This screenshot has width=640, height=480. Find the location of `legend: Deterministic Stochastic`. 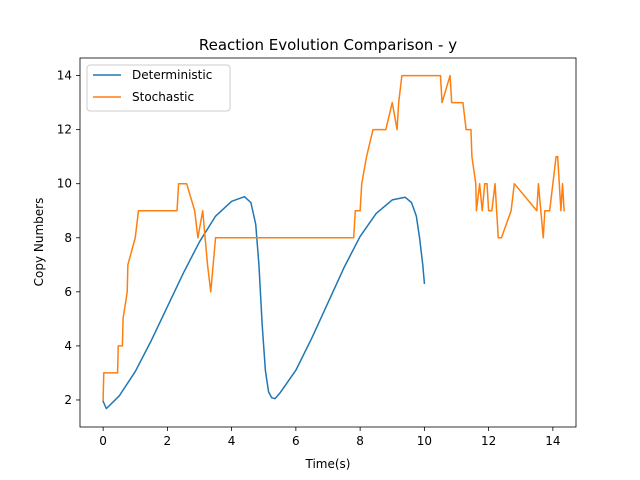

legend: Deterministic Stochastic is located at coordinates (158, 88).